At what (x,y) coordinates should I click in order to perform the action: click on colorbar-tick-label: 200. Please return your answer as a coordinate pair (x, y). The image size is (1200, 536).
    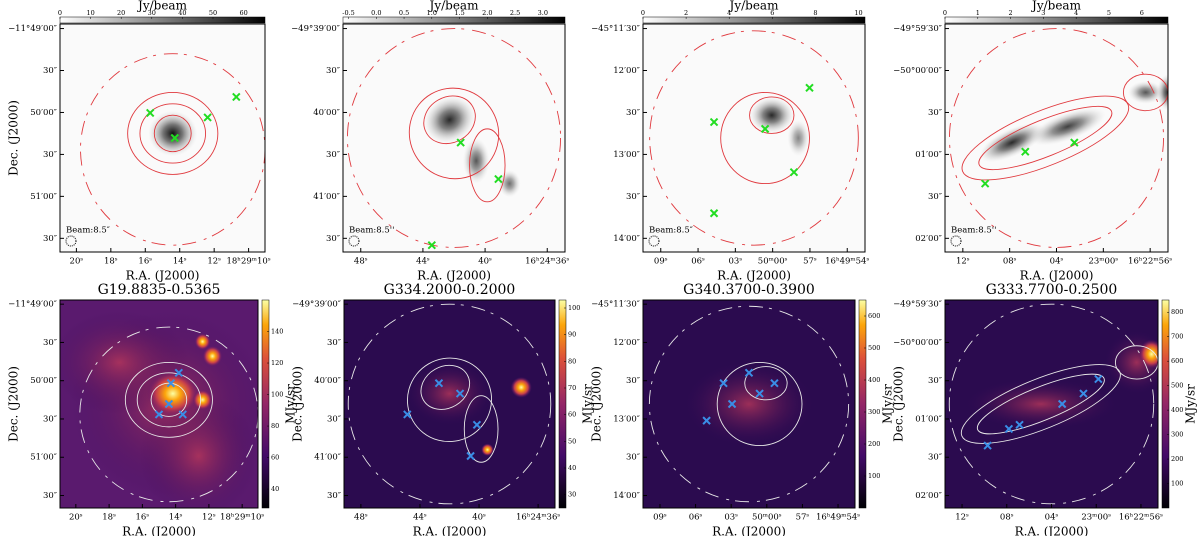
    Looking at the image, I should click on (874, 444).